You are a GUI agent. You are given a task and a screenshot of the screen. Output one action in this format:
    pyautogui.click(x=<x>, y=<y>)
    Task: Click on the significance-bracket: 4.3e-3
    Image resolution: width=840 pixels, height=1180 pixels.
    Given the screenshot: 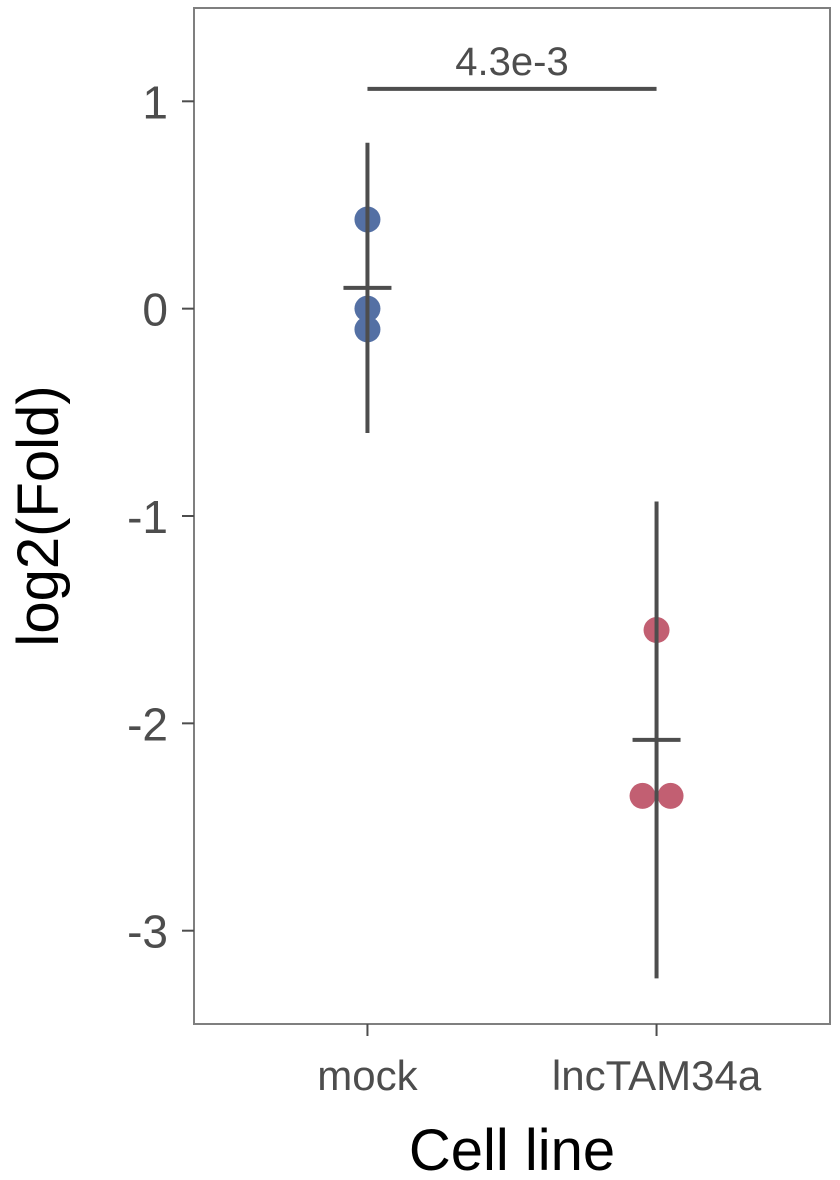 What is the action you would take?
    pyautogui.click(x=512, y=65)
    